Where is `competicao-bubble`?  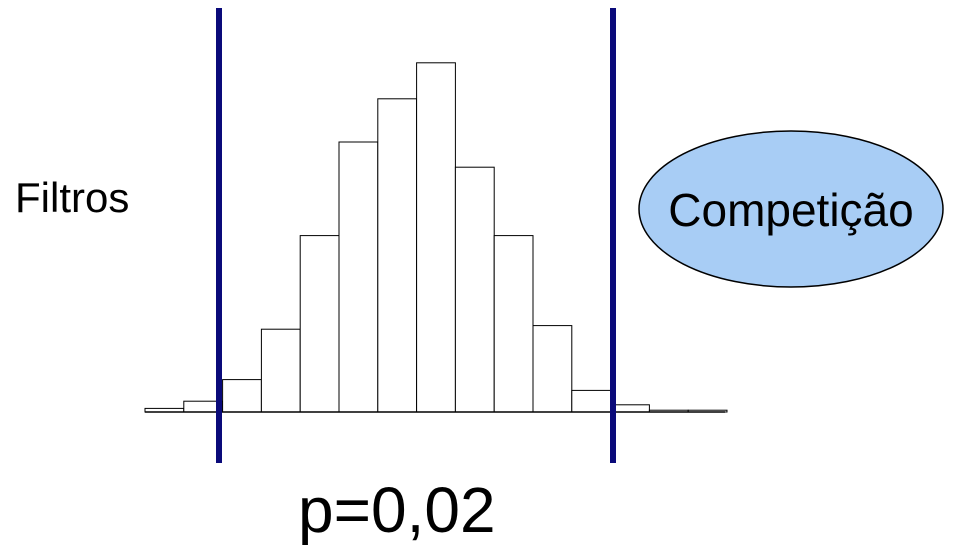 competicao-bubble is located at coordinates (791, 209).